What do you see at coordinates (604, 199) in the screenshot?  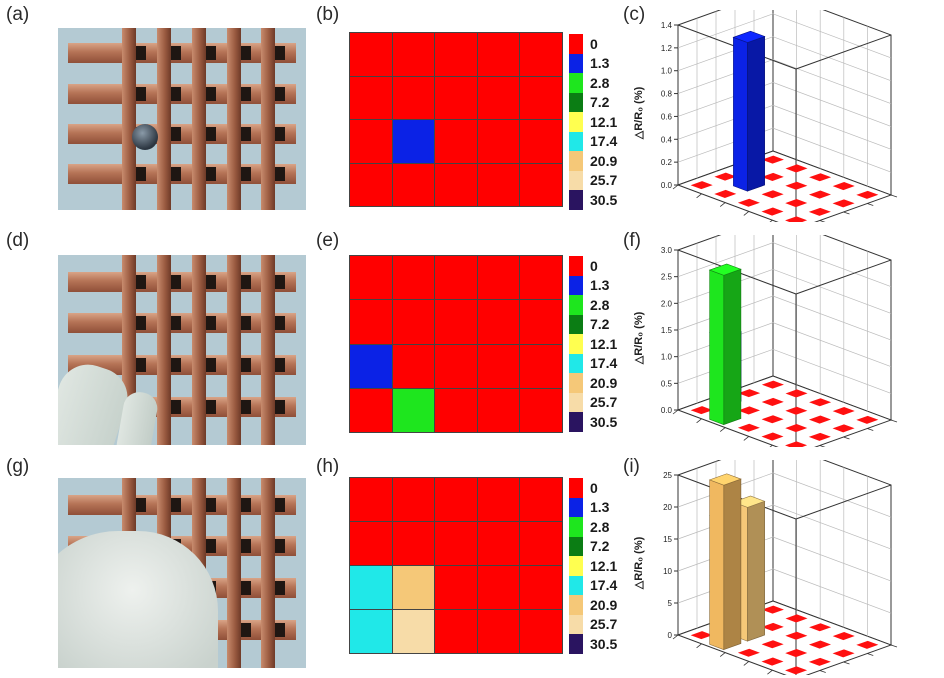 I see `legend-label: 30.5` at bounding box center [604, 199].